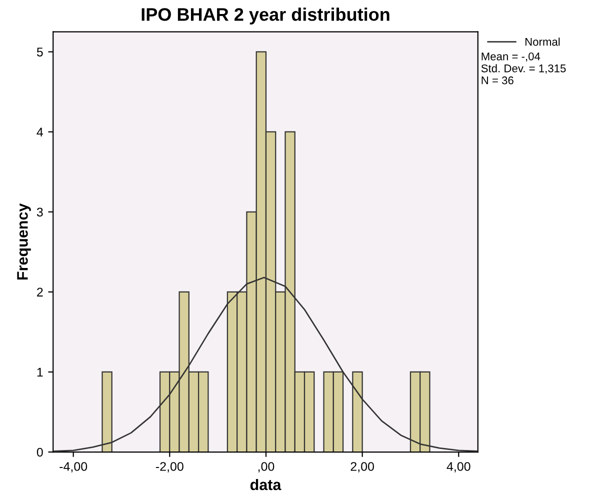  I want to click on x-tick-label: ,00, so click(266, 467).